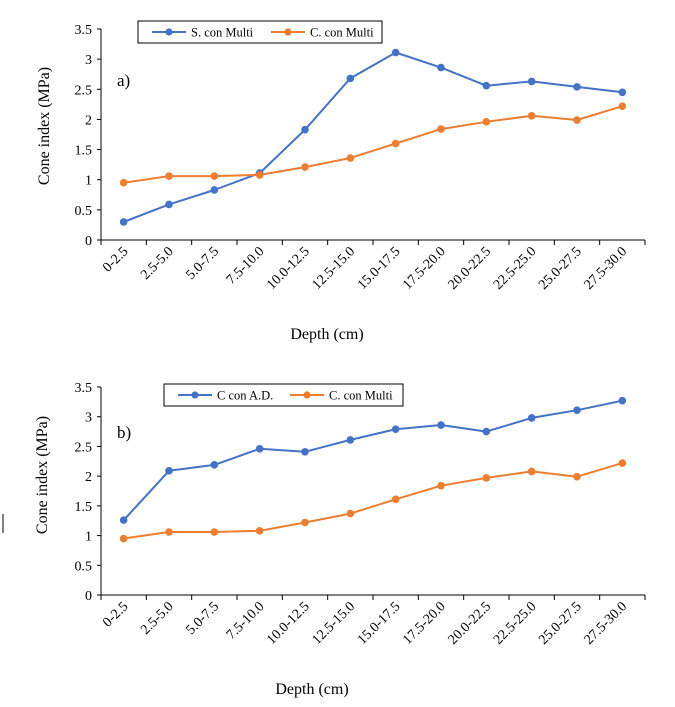  Describe the element at coordinates (245, 396) in the screenshot. I see `legend-entry-1: C con A.D.` at that location.